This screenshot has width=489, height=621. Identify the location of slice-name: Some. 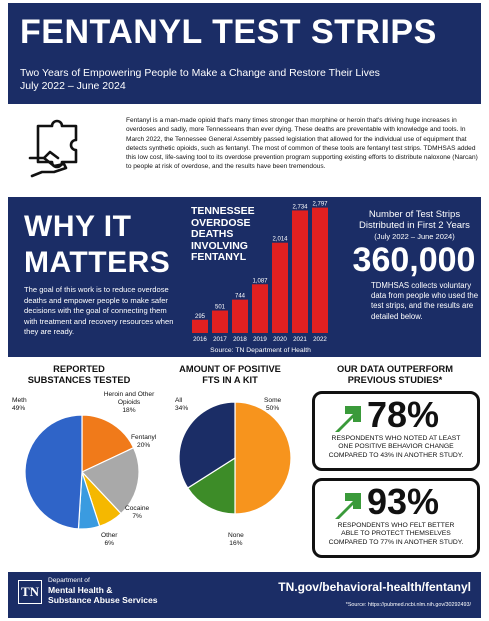
(273, 400).